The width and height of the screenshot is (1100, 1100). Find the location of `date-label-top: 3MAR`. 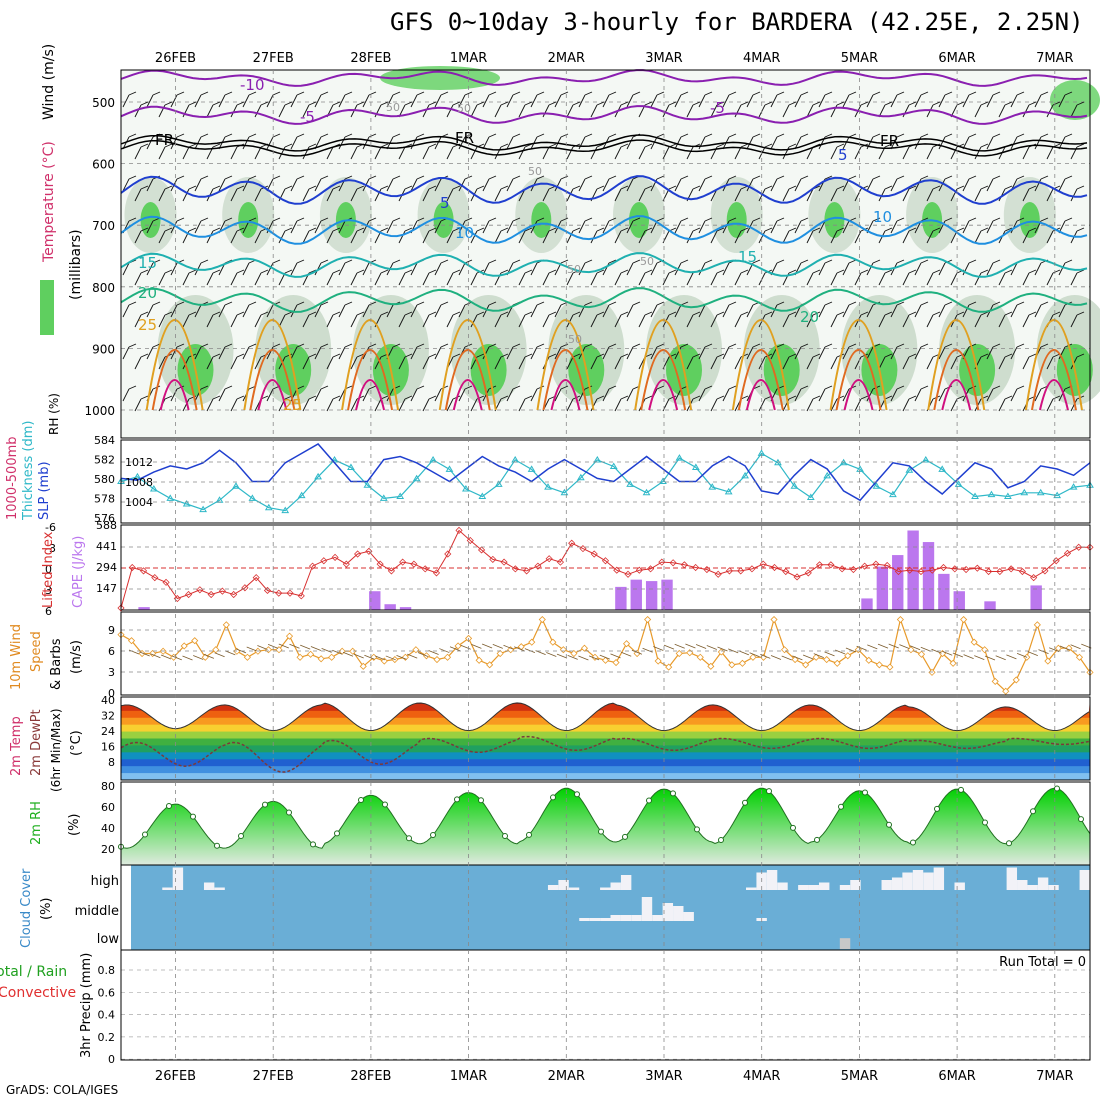

date-label-top: 3MAR is located at coordinates (663, 58).